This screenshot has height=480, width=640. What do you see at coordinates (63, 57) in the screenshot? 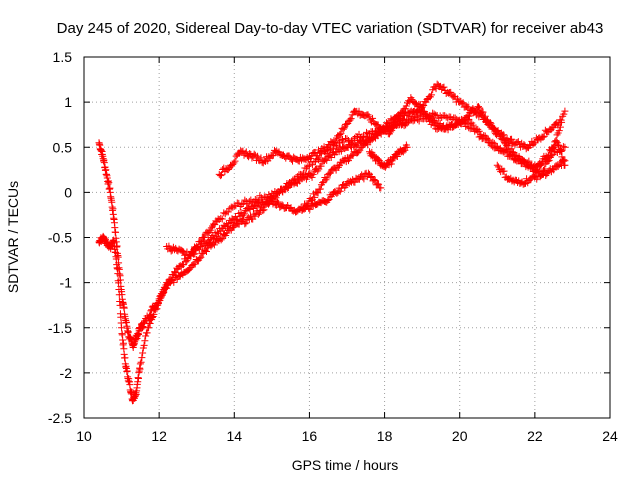
I see `y-tick-label: 1.5` at bounding box center [63, 57].